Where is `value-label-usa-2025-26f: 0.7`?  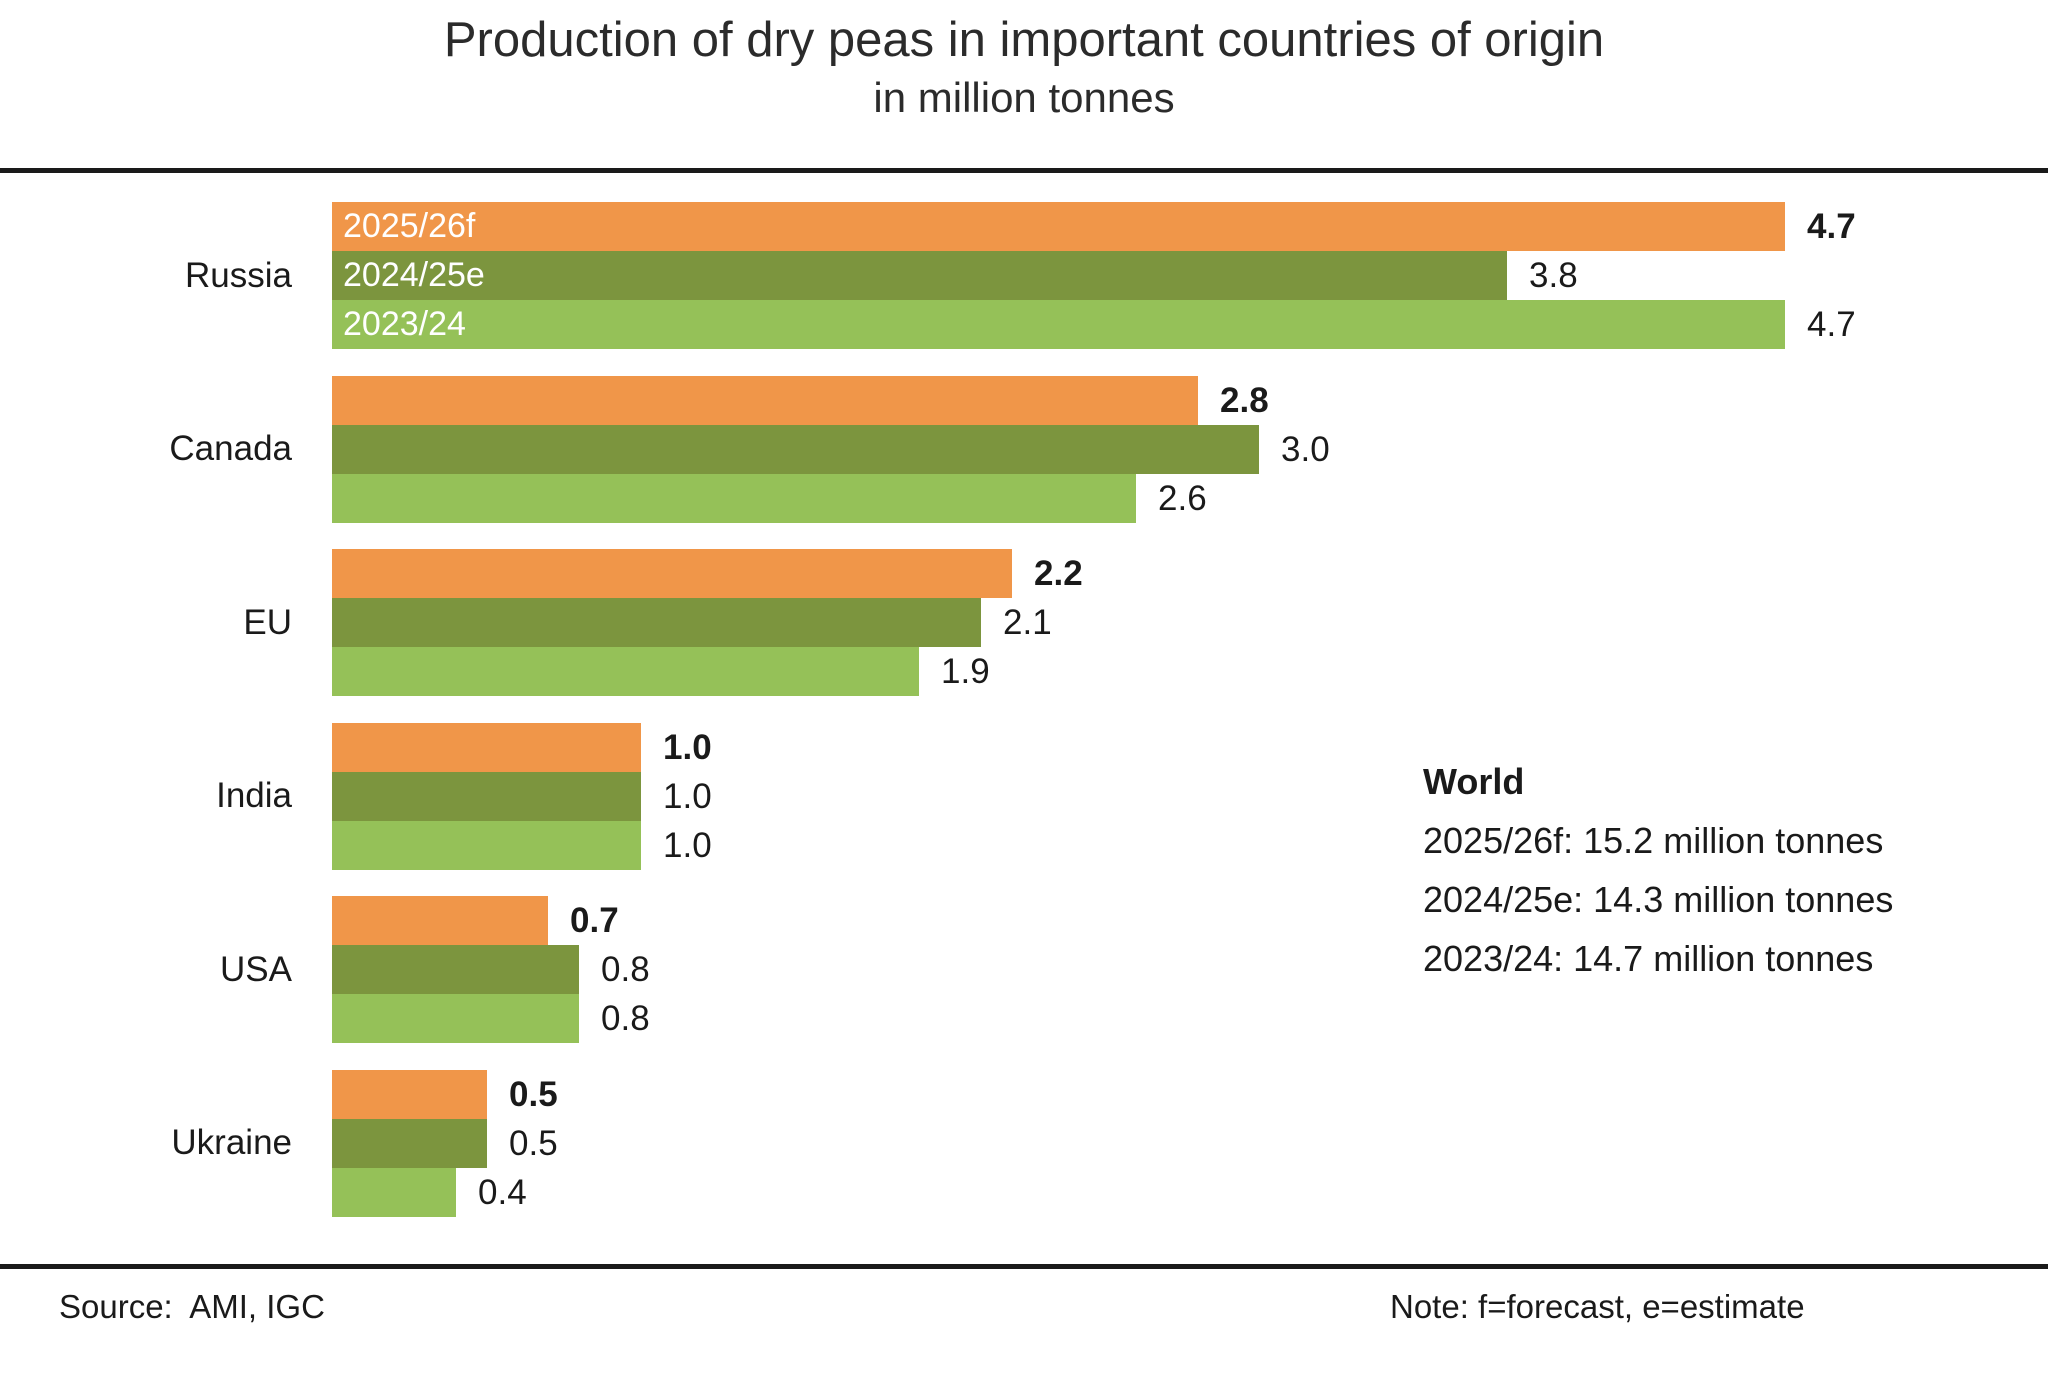
value-label-usa-2025-26f: 0.7 is located at coordinates (594, 920).